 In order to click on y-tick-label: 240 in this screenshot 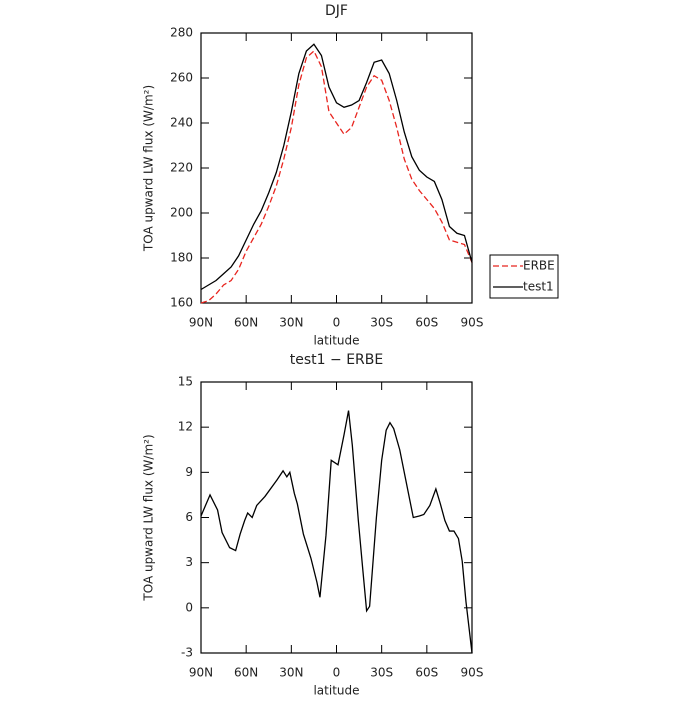, I will do `click(181, 123)`.